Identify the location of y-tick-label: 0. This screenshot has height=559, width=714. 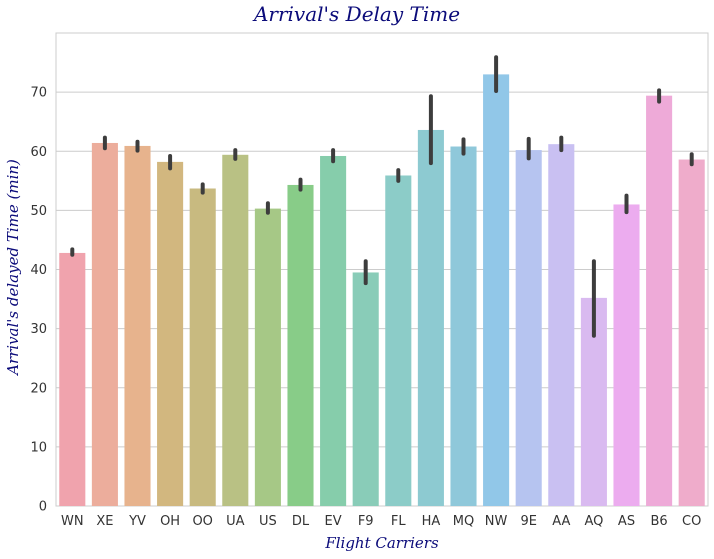
(43, 507).